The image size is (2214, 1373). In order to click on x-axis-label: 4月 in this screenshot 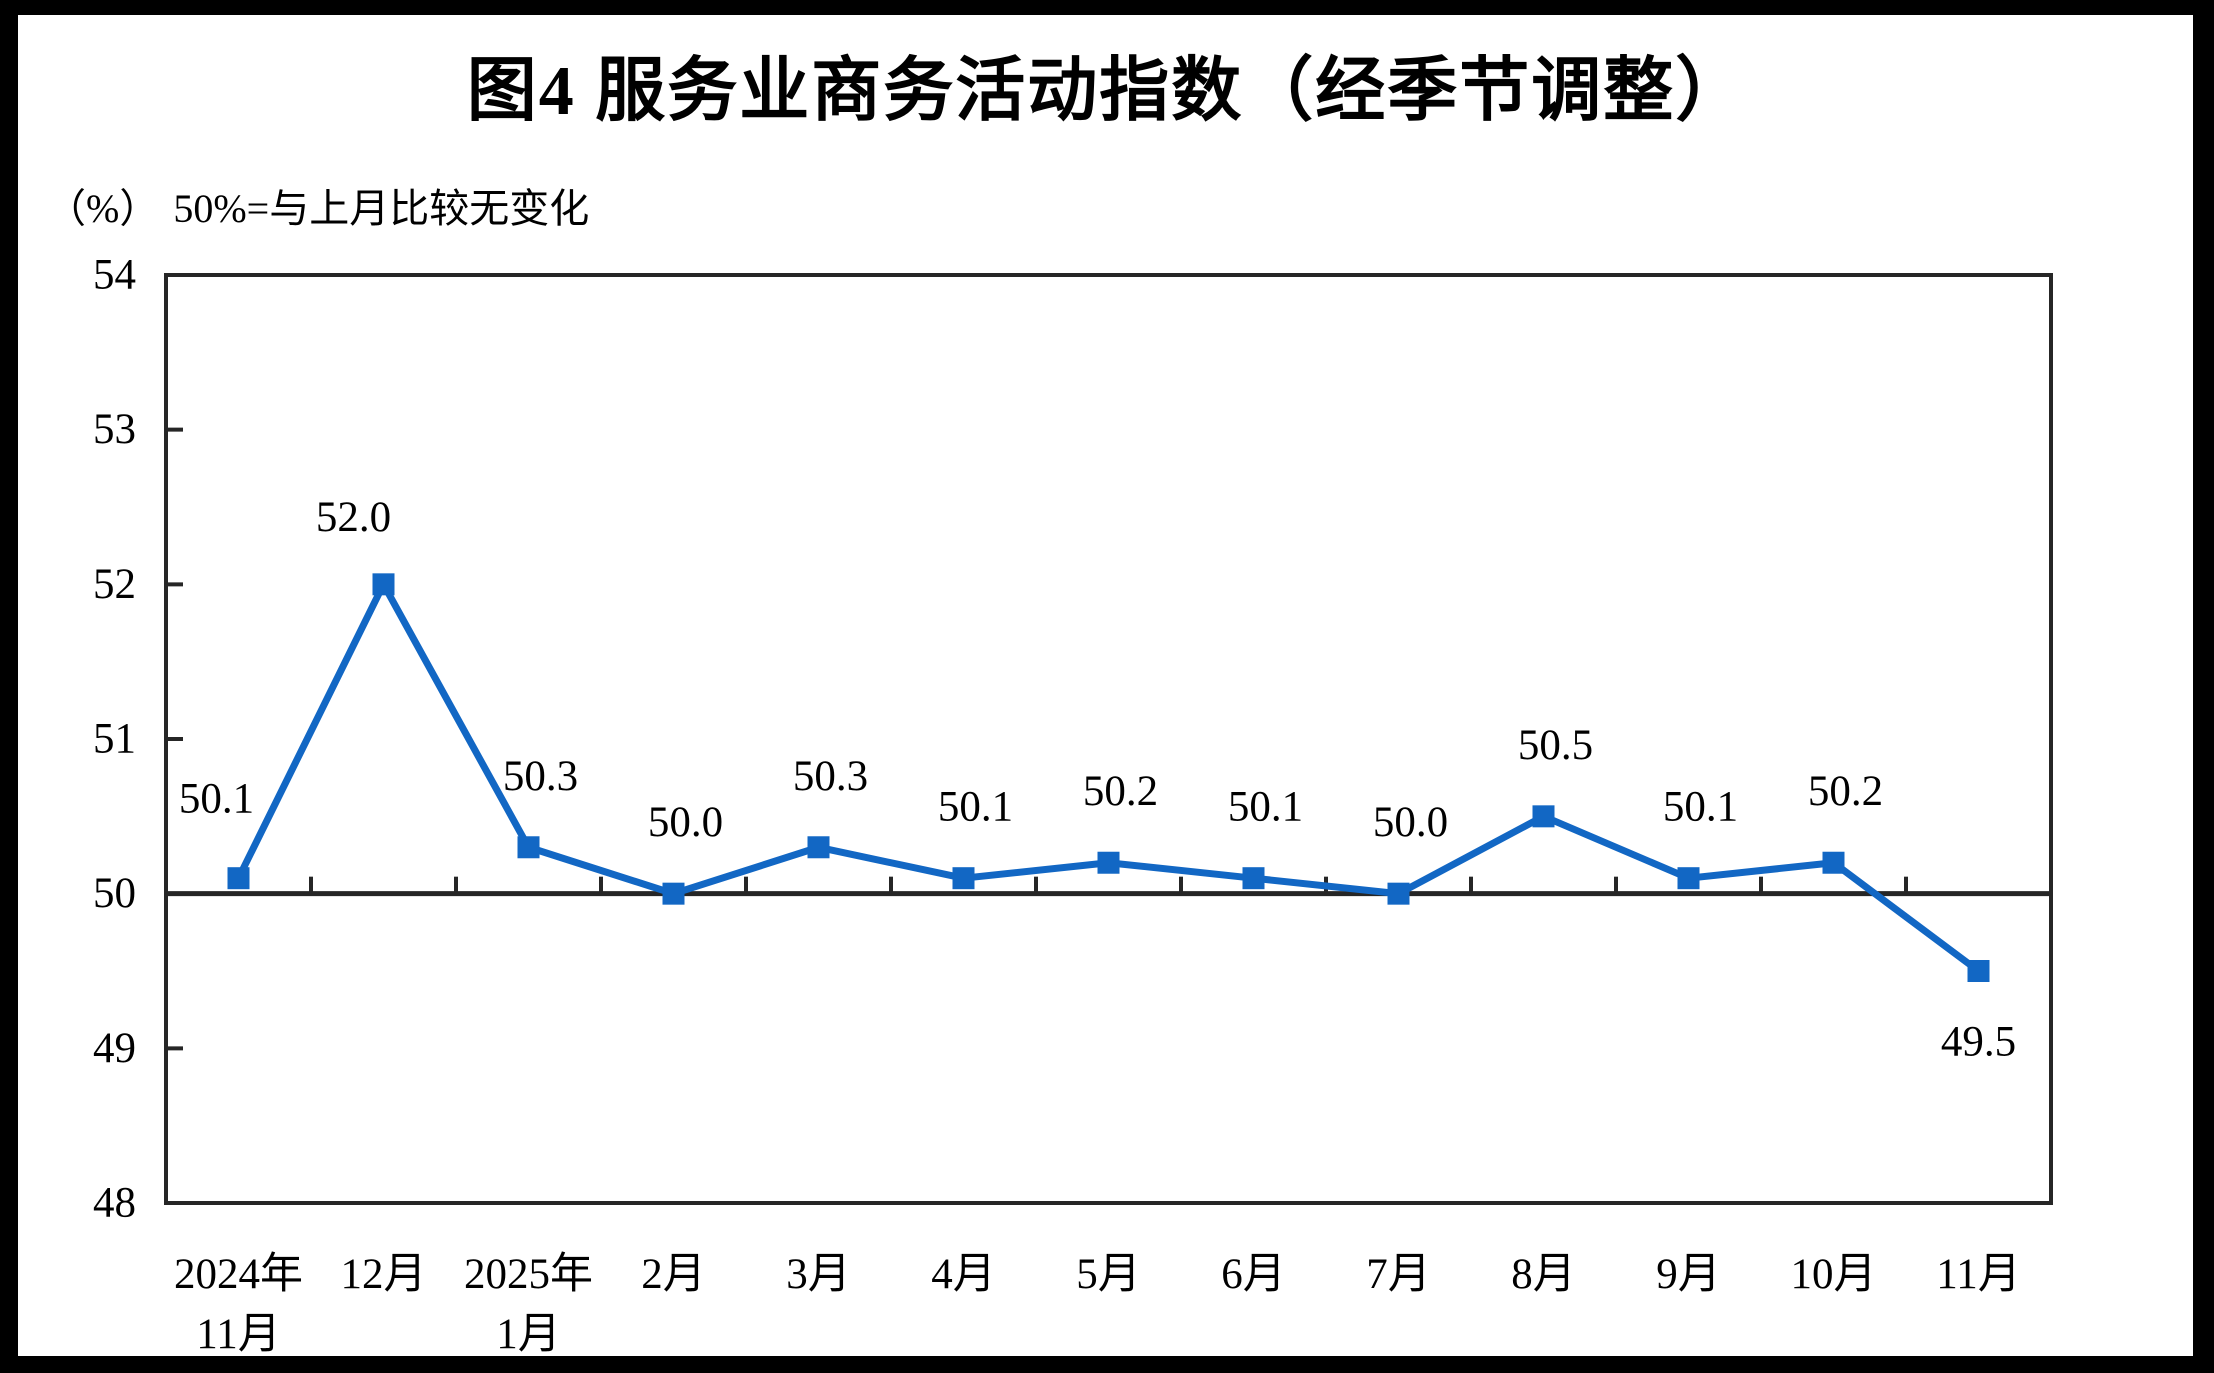, I will do `click(963, 1274)`.